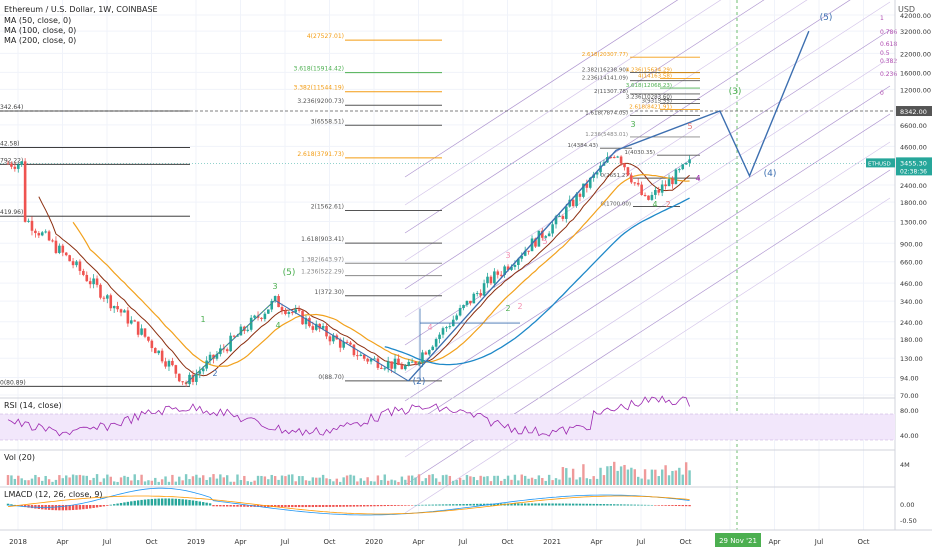  What do you see at coordinates (322, 272) in the screenshot?
I see `fib-level-label: 1.236(522.29)` at bounding box center [322, 272].